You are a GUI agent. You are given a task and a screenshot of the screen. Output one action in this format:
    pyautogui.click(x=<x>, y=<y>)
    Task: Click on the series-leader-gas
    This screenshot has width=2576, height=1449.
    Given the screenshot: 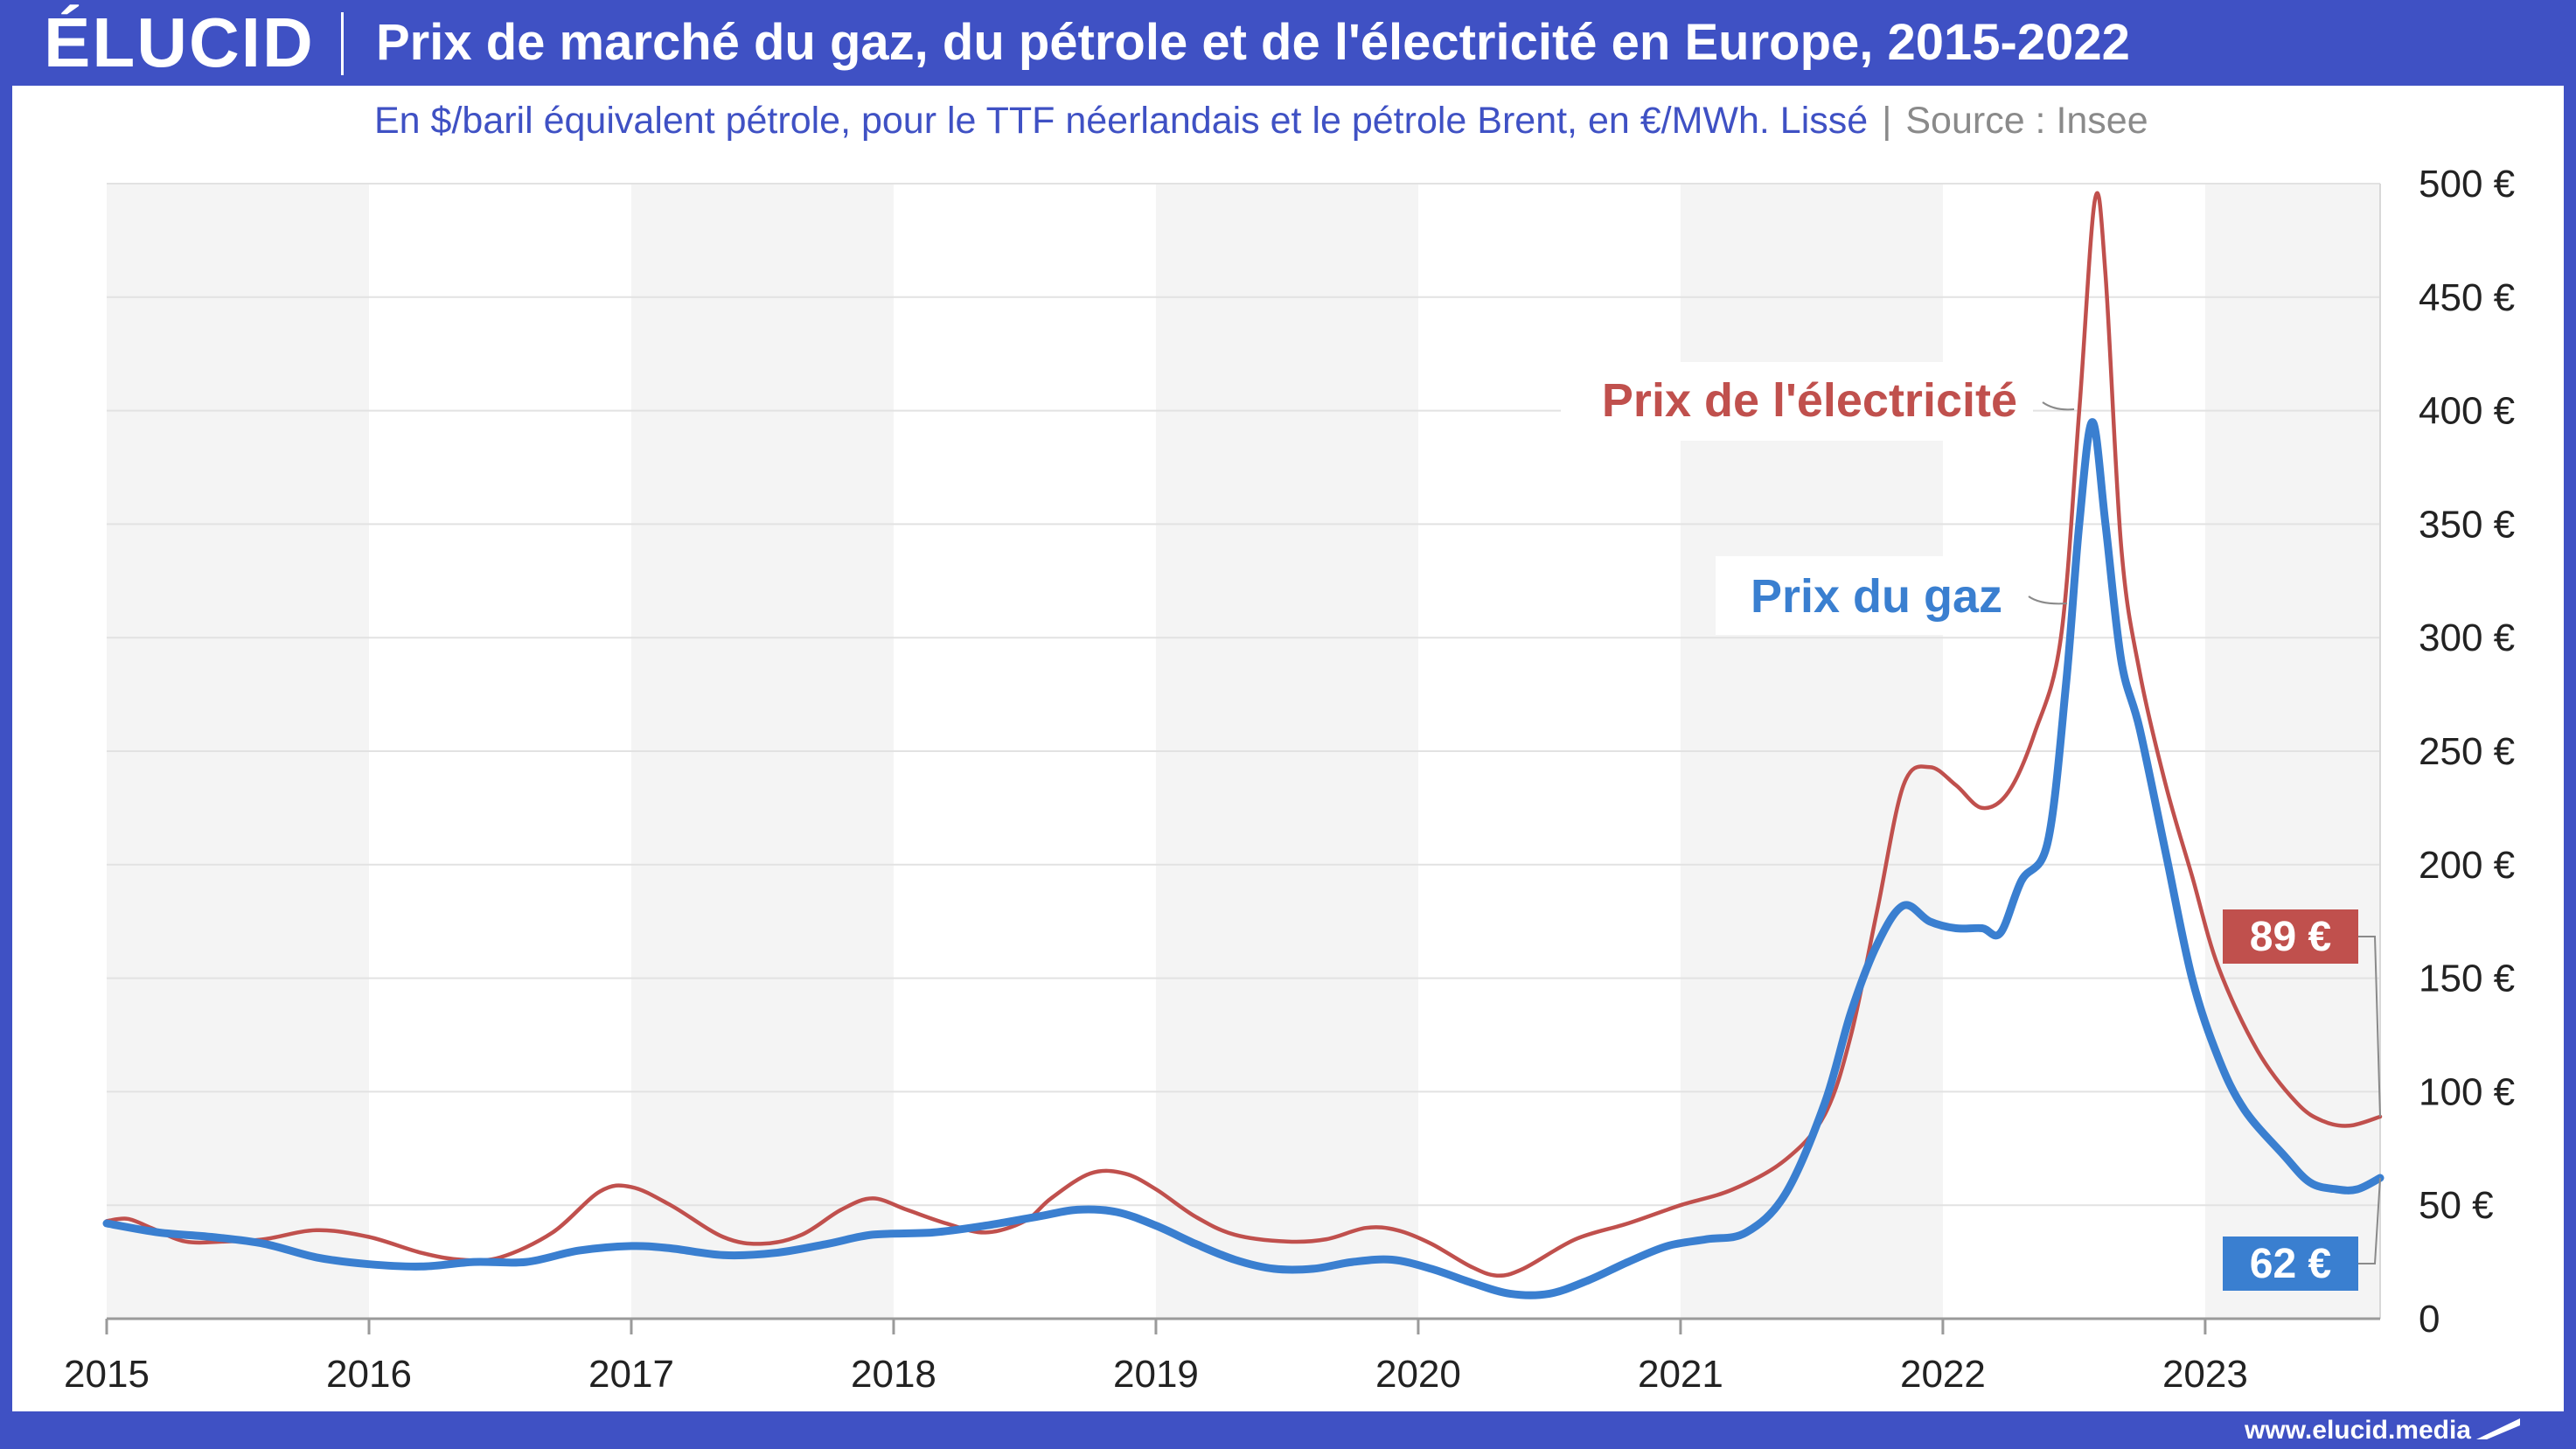 What is the action you would take?
    pyautogui.click(x=2048, y=601)
    